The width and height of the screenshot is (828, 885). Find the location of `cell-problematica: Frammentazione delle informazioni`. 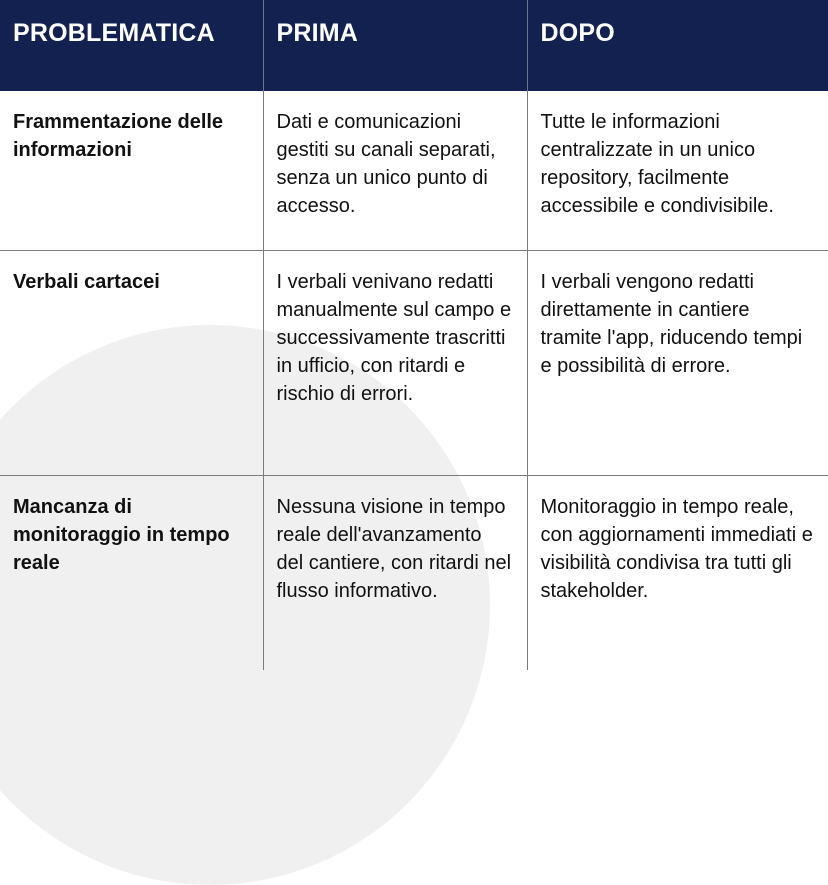

cell-problematica: Frammentazione delle informazioni is located at coordinates (132, 171).